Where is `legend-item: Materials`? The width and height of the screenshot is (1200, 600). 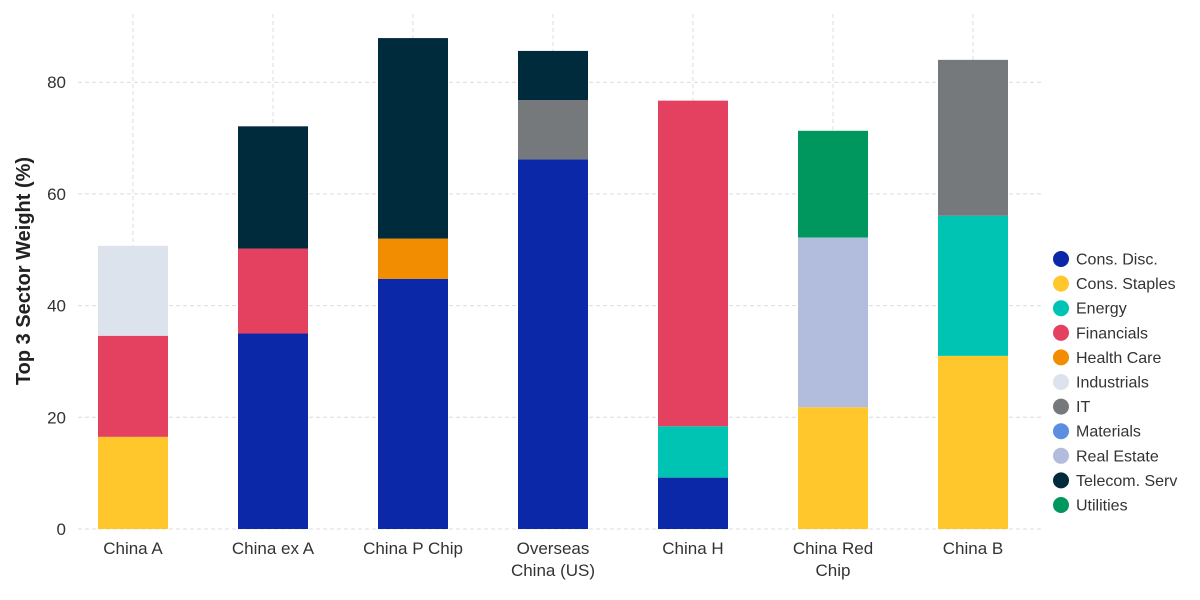 legend-item: Materials is located at coordinates (1097, 432).